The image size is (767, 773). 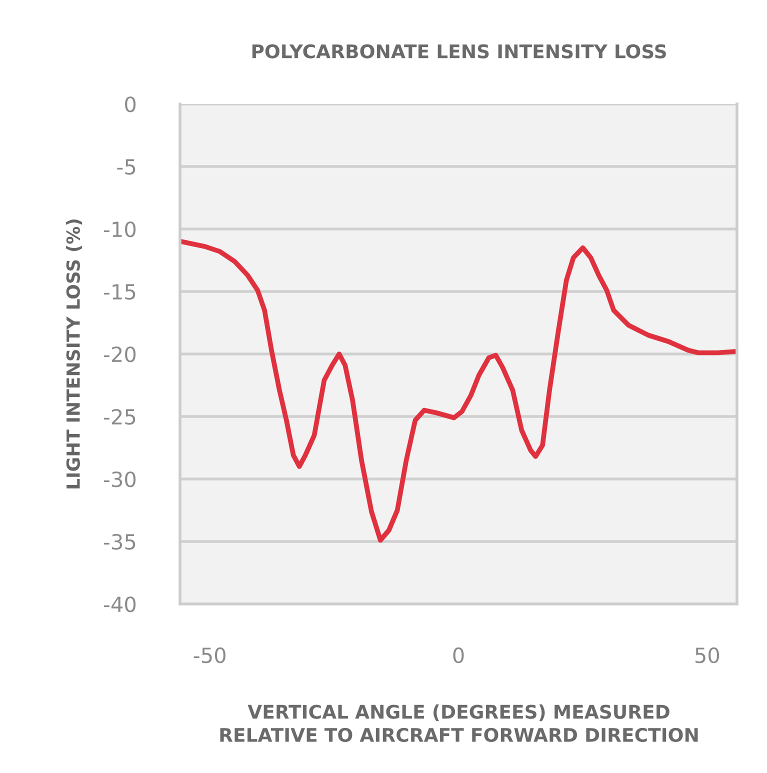 I want to click on y-tick-label: -10, so click(x=120, y=229).